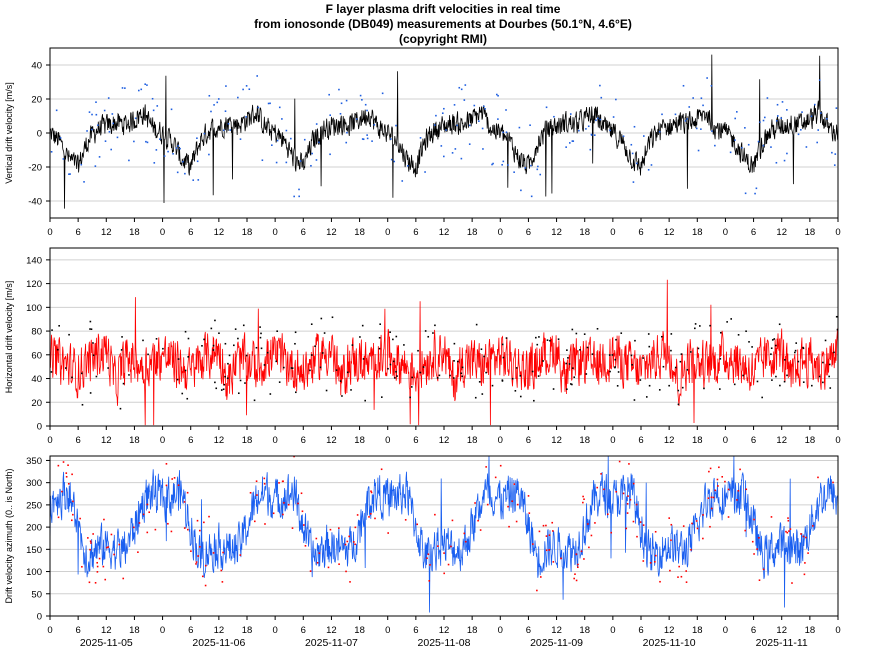 This screenshot has width=886, height=664. Describe the element at coordinates (35, 168) in the screenshot. I see `y-tick-label: -20` at that location.